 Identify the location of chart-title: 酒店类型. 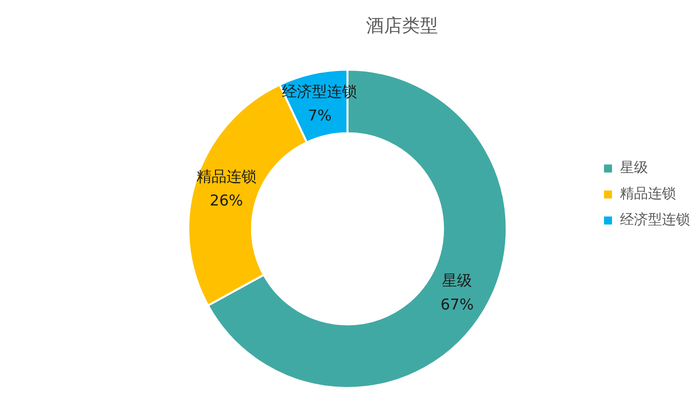
(402, 25).